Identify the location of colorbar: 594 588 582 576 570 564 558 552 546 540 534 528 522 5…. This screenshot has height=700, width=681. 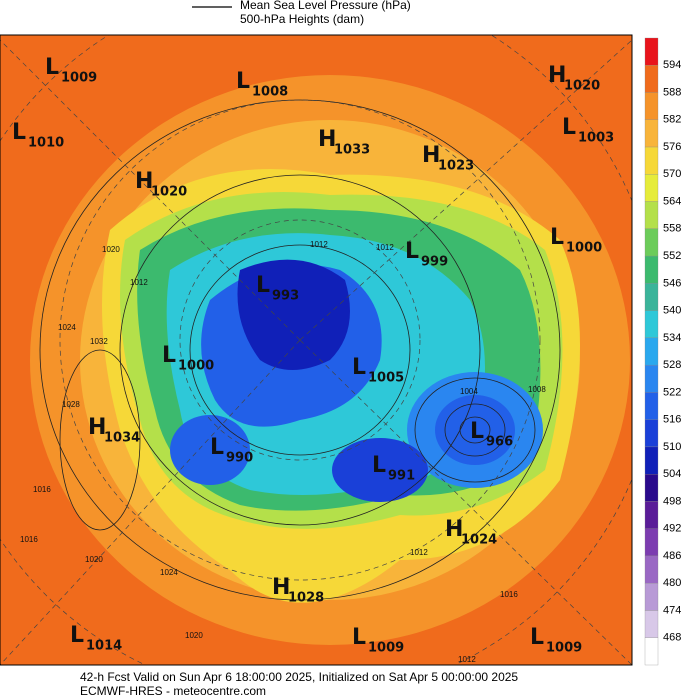
(662, 351).